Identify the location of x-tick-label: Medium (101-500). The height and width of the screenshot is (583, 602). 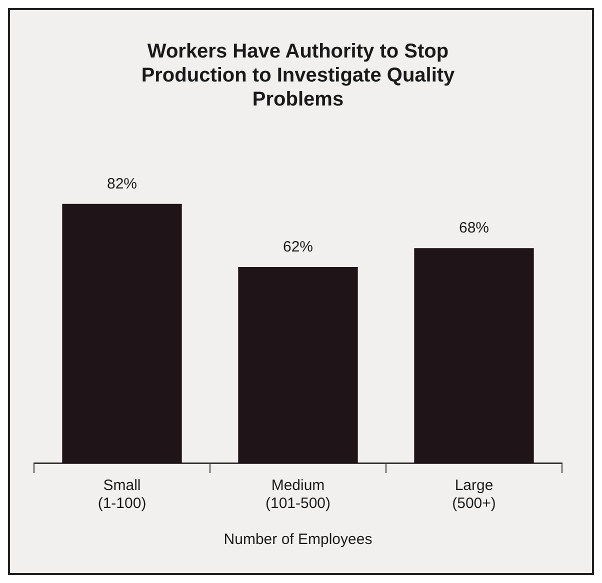
(298, 494).